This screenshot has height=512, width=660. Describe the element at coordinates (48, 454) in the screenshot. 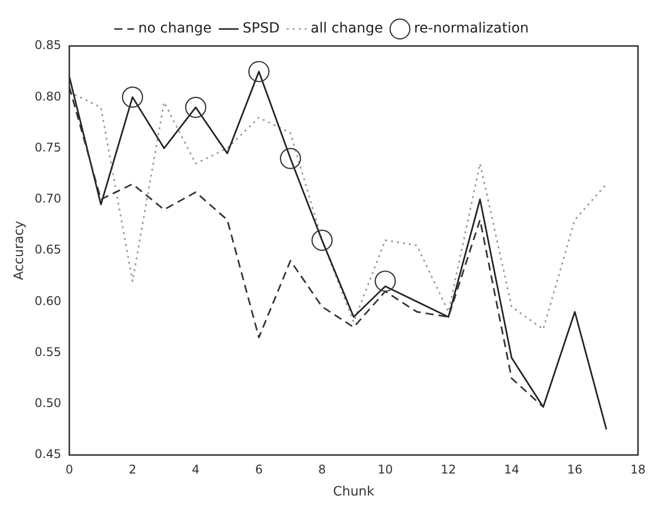

I see `y-tick-label: 0.45` at that location.